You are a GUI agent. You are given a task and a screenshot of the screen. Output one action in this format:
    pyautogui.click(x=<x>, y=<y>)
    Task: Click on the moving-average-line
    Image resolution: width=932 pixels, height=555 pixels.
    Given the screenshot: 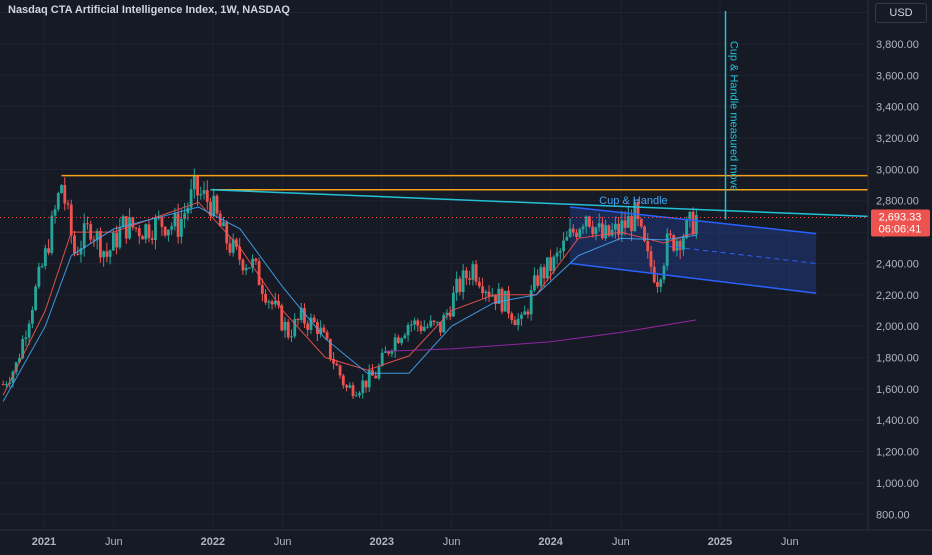 What is the action you would take?
    pyautogui.click(x=541, y=335)
    